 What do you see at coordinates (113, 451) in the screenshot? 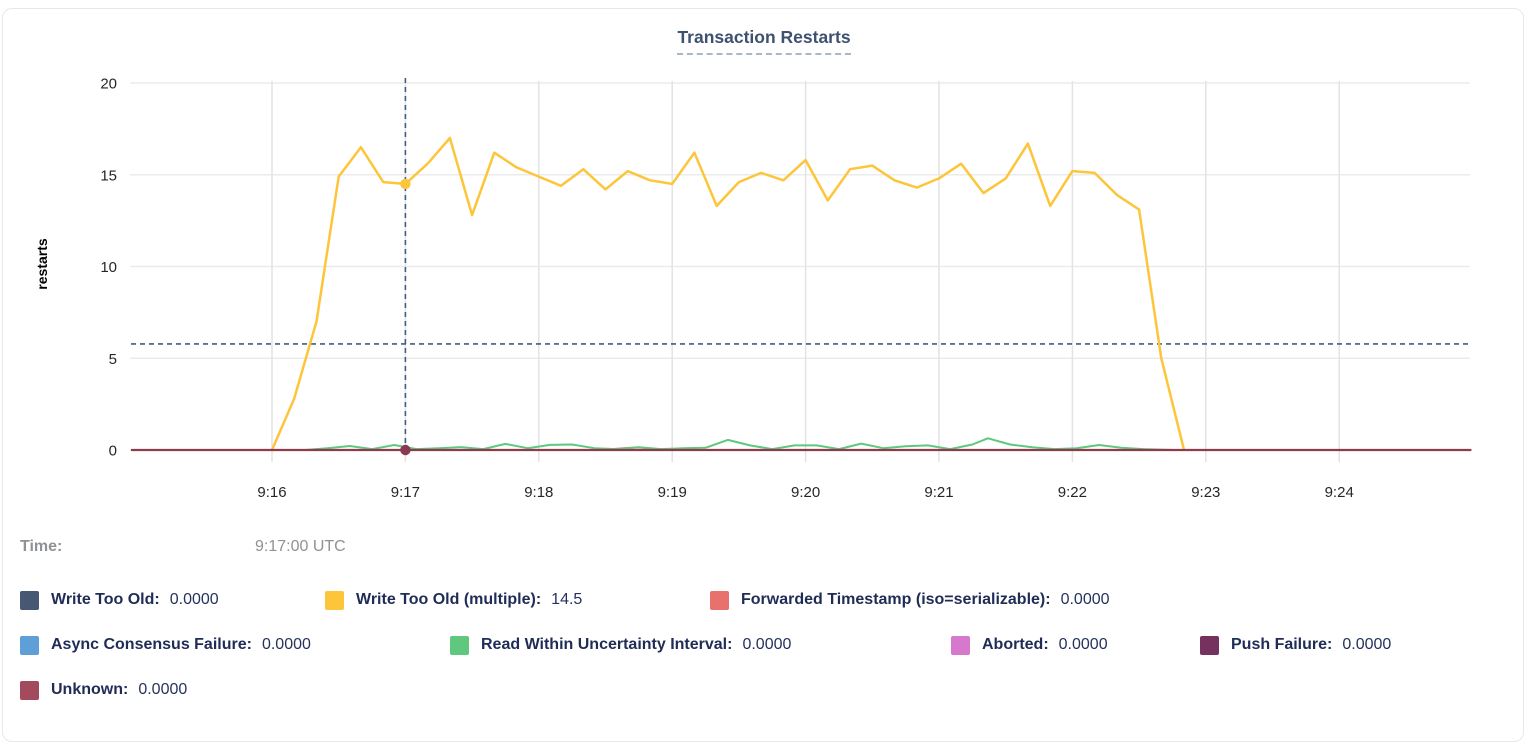
I see `y-tick-label: 0` at bounding box center [113, 451].